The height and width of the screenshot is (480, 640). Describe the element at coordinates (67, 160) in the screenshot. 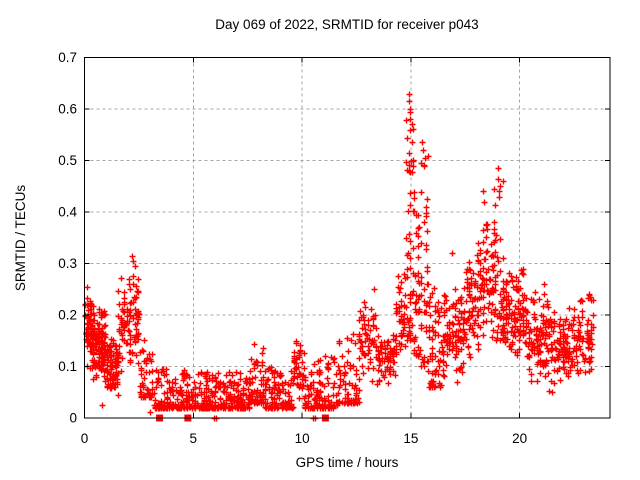

I see `y-tick-label: 0.5` at that location.